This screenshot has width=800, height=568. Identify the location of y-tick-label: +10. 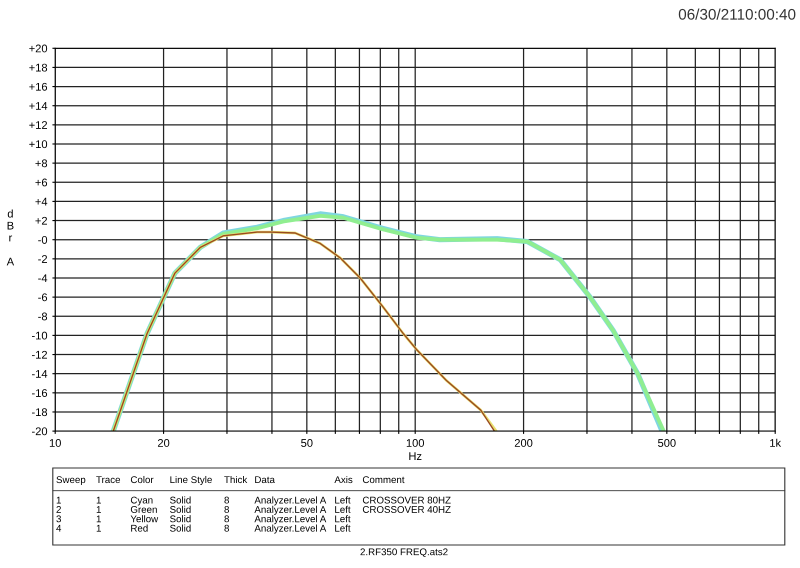
(38, 144).